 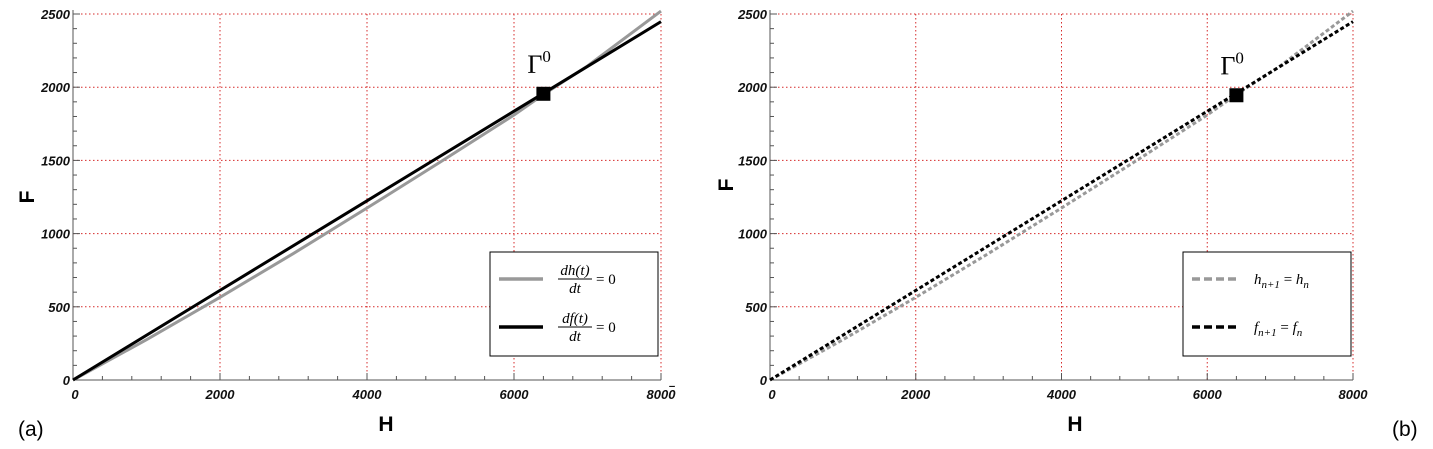 What do you see at coordinates (671, 388) in the screenshot?
I see `x-axis-end-mark: ⁻` at bounding box center [671, 388].